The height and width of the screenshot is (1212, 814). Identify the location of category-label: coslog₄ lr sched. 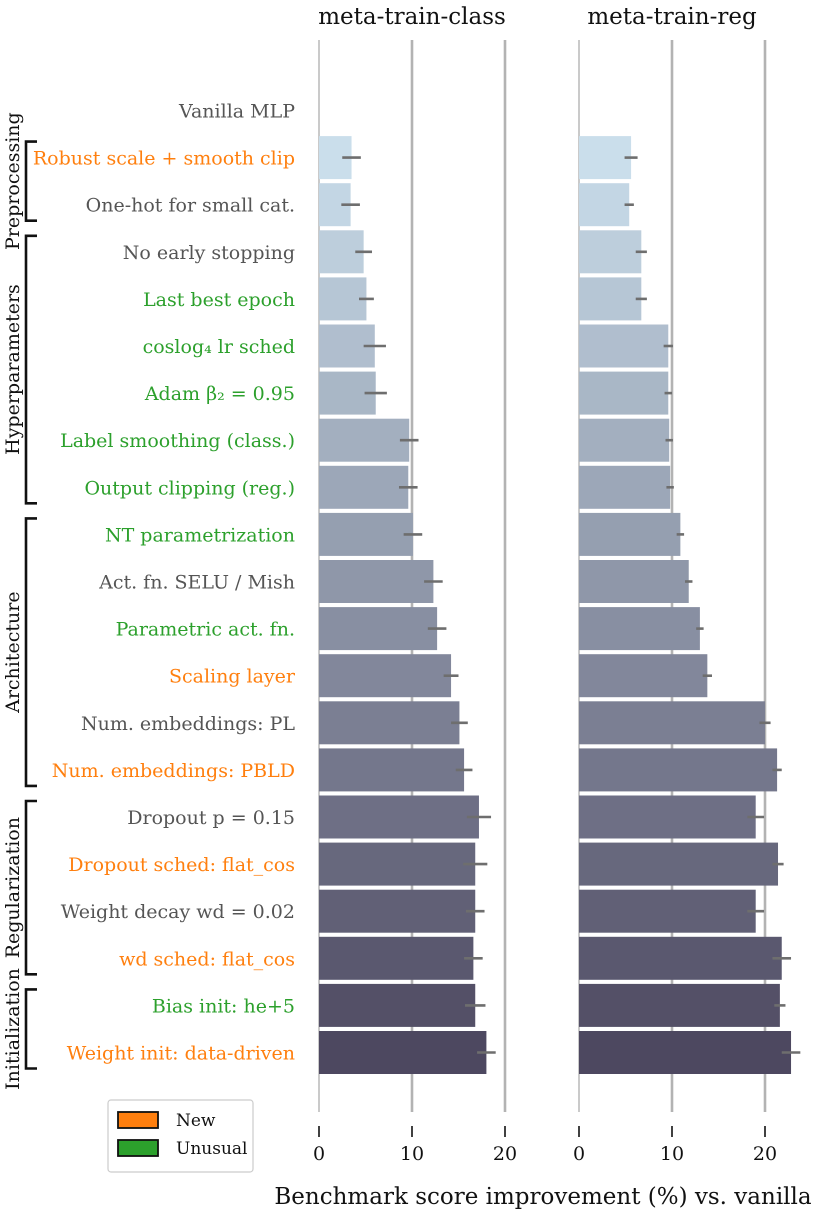
(219, 347).